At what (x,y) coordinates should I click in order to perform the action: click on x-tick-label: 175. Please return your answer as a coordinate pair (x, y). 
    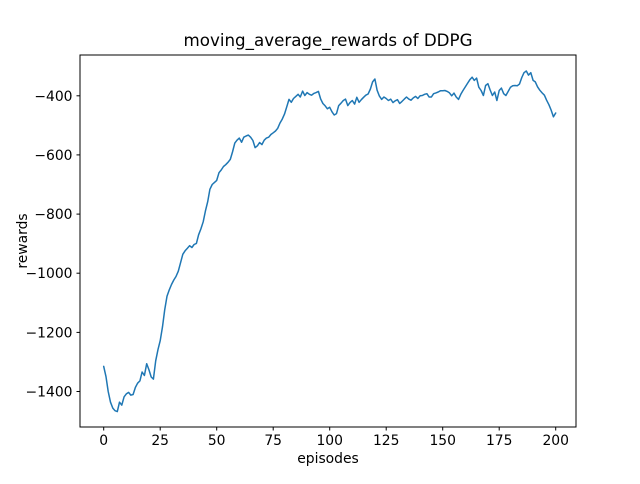
    Looking at the image, I should click on (499, 441).